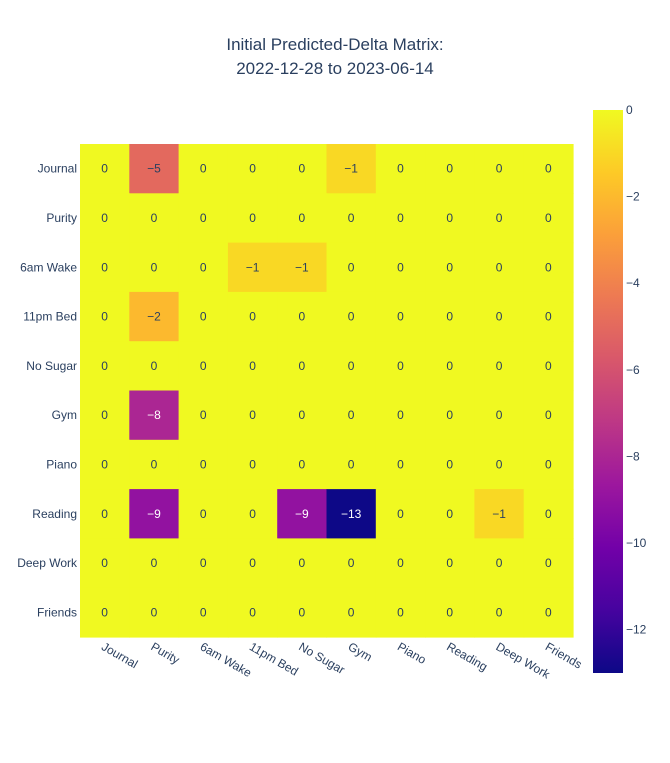 This screenshot has height=763, width=670. Describe the element at coordinates (360, 651) in the screenshot. I see `x-tick-label: Gym` at that location.